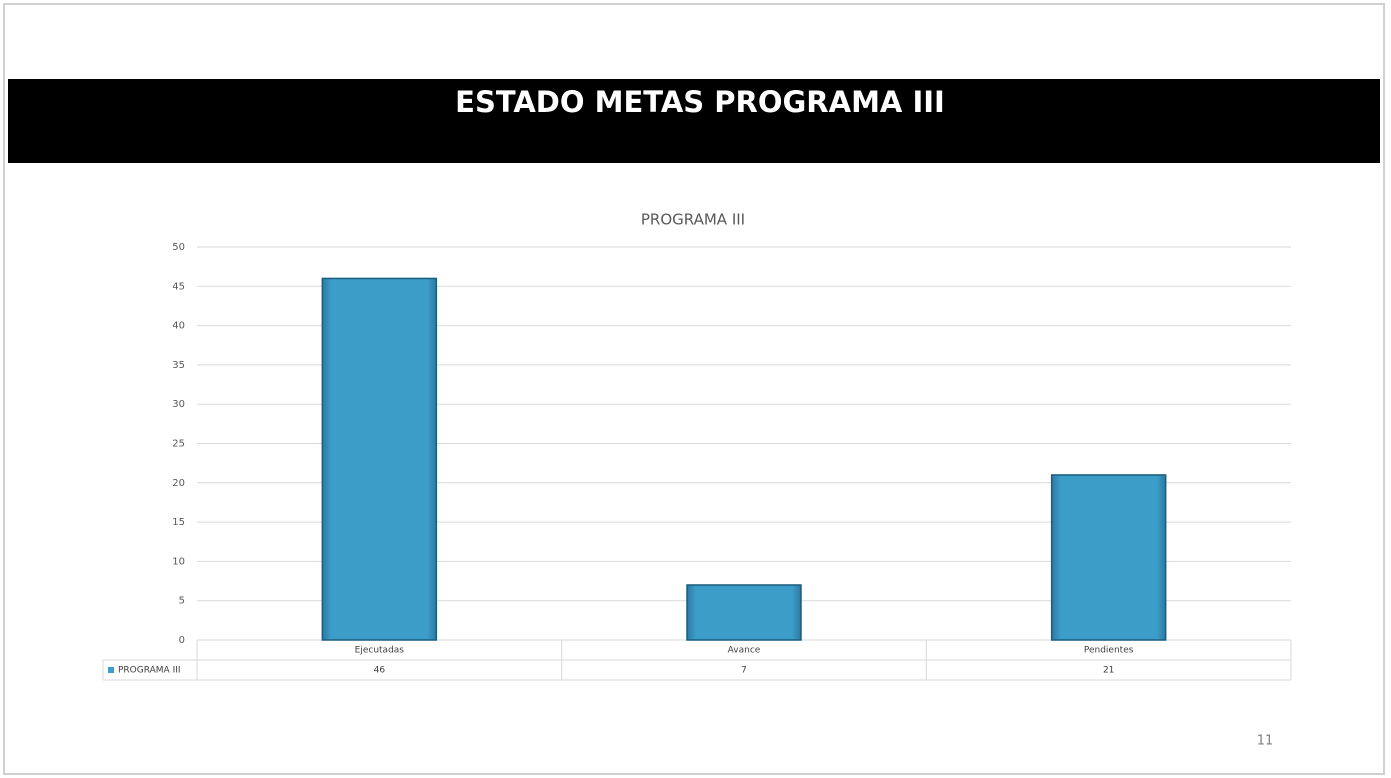 This screenshot has width=1391, height=778. What do you see at coordinates (744, 671) in the screenshot?
I see `table-value: 7` at bounding box center [744, 671].